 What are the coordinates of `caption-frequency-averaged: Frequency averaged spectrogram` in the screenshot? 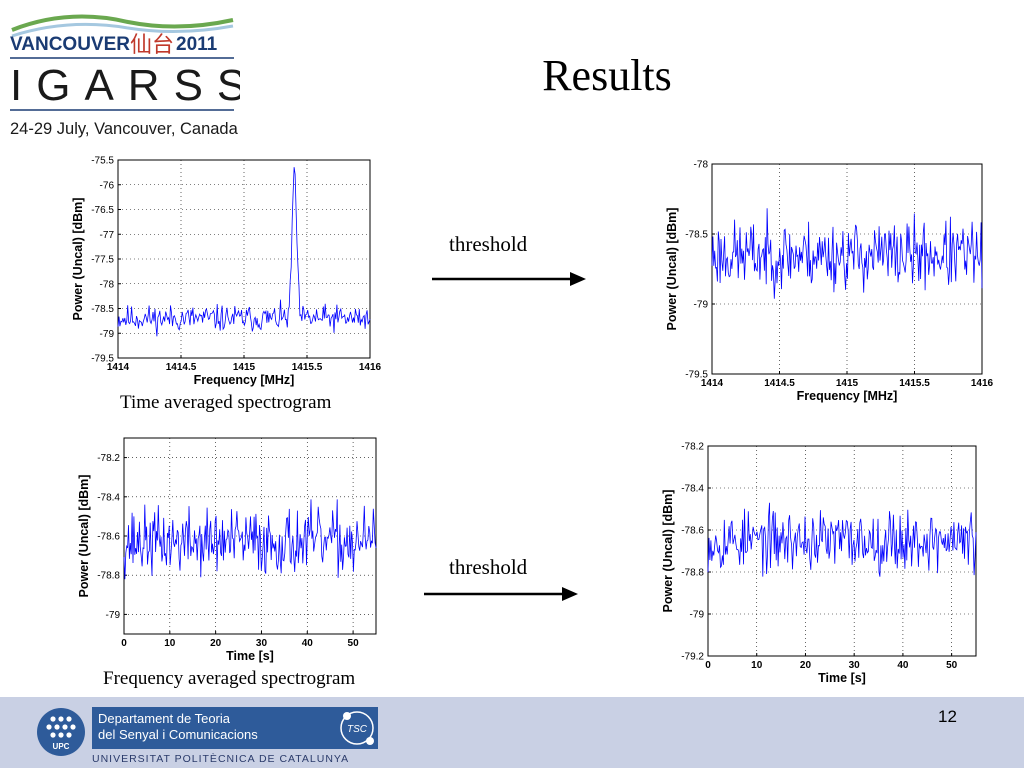 It's located at (229, 678).